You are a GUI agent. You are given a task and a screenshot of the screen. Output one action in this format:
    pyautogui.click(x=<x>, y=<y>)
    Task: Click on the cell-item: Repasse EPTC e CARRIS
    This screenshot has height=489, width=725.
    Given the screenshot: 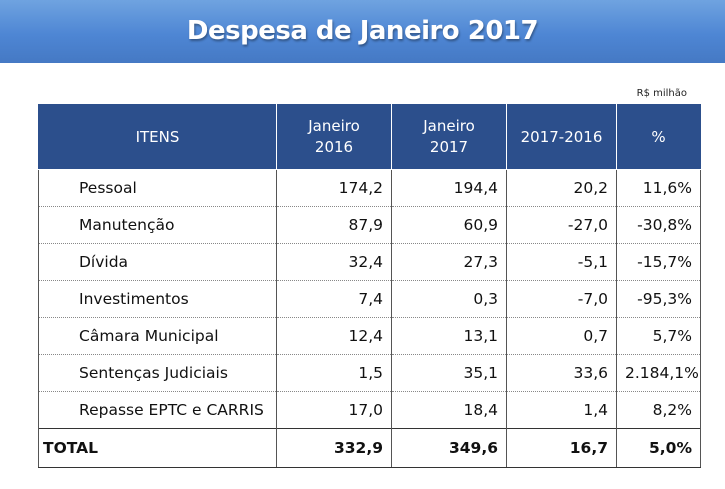 What is the action you would take?
    pyautogui.click(x=157, y=410)
    